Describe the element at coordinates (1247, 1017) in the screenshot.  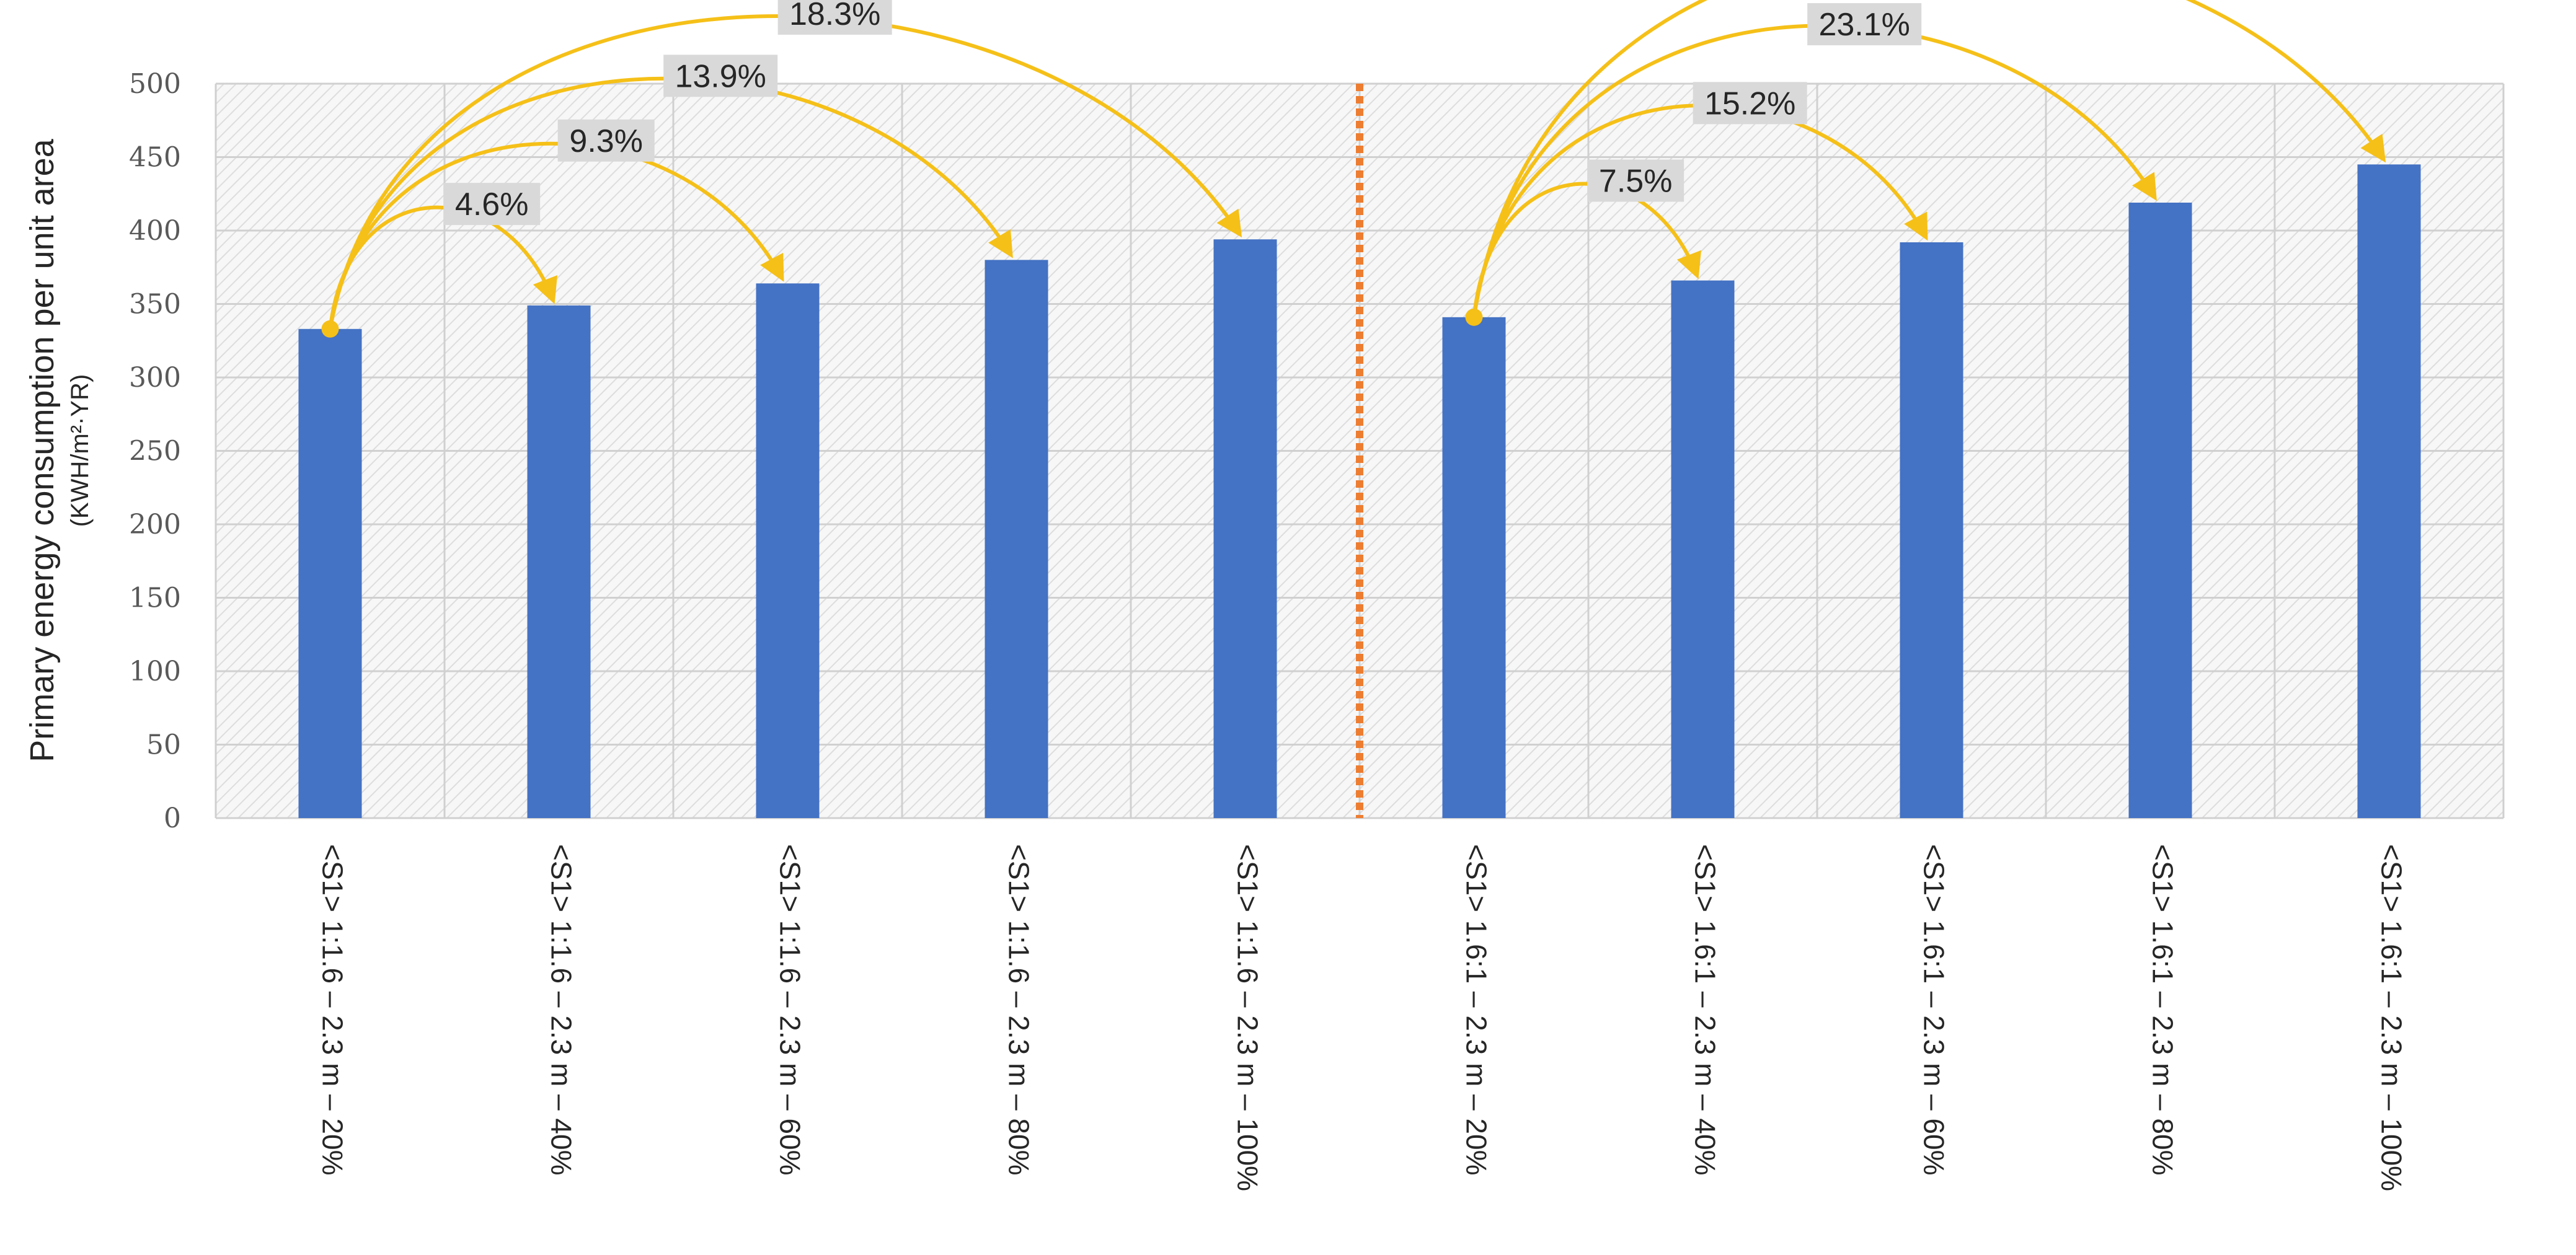
I see `x-tick-label: <S1> 1:1.6 – 2.3 m – 100%` at that location.